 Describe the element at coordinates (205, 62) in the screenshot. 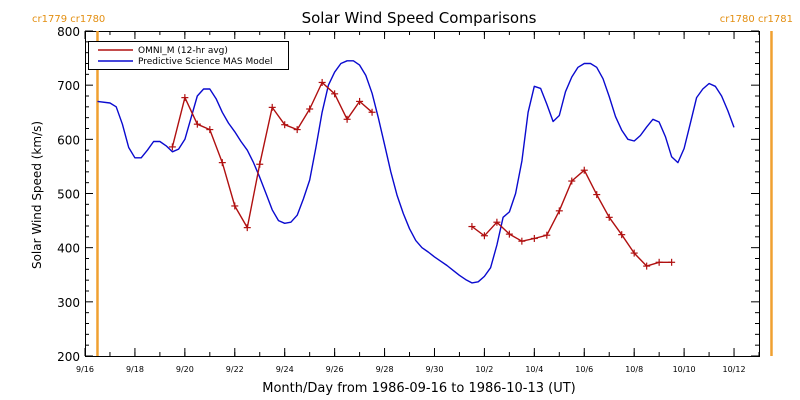

I see `legend-label-mas: Predictive Science MAS Model` at that location.